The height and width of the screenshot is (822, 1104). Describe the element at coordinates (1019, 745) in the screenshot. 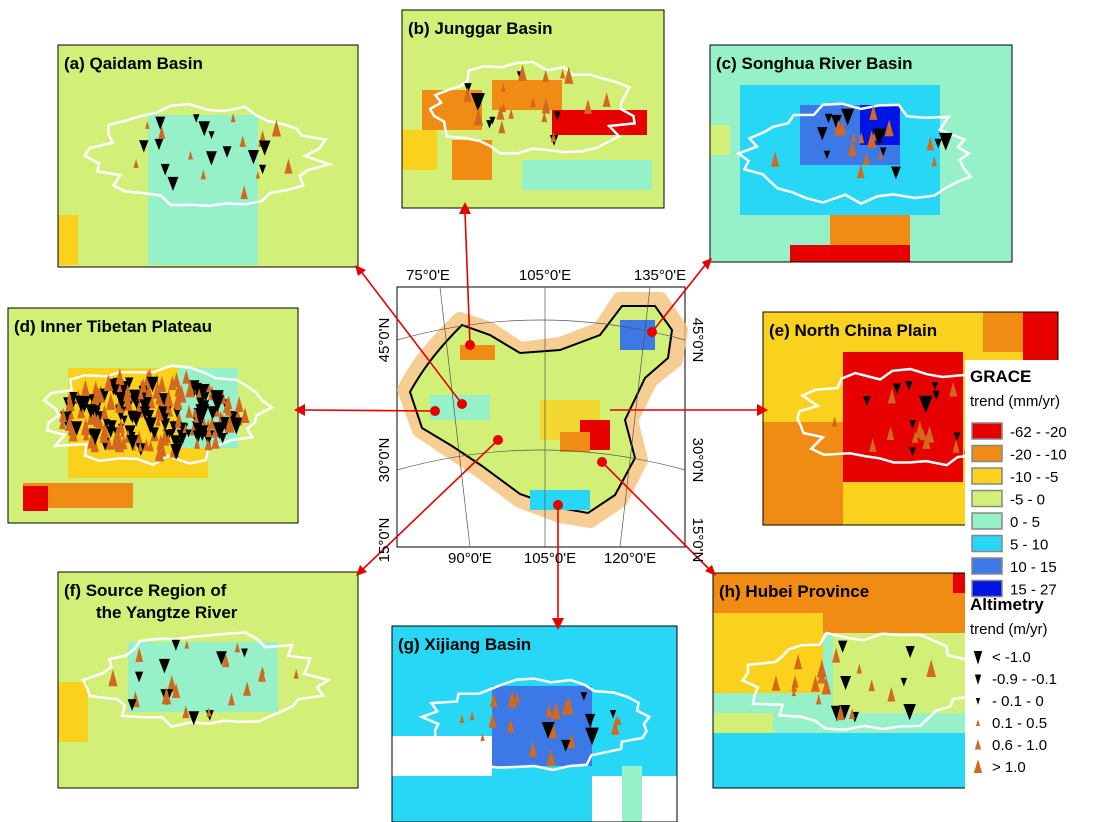

I see `legend-label: 0.6 - 1.0` at that location.